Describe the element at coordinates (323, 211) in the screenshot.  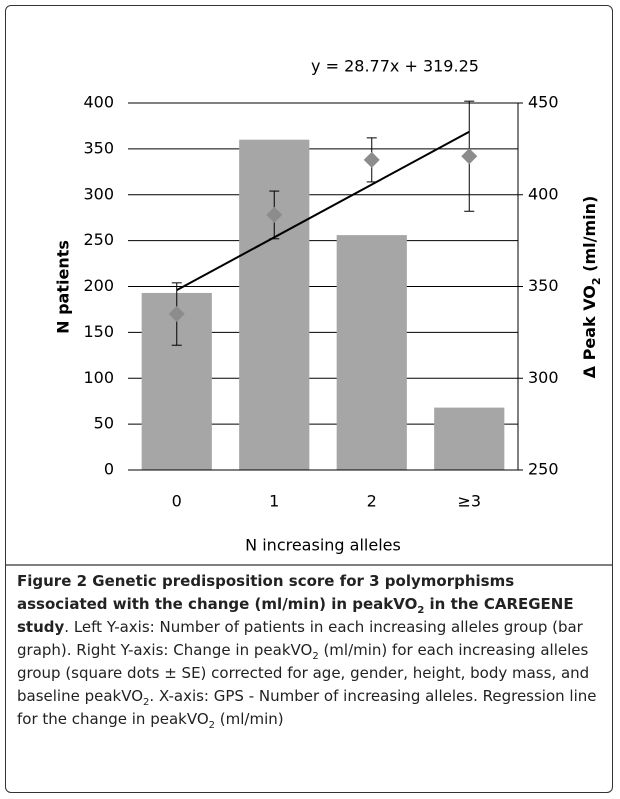
I see `trendline` at that location.